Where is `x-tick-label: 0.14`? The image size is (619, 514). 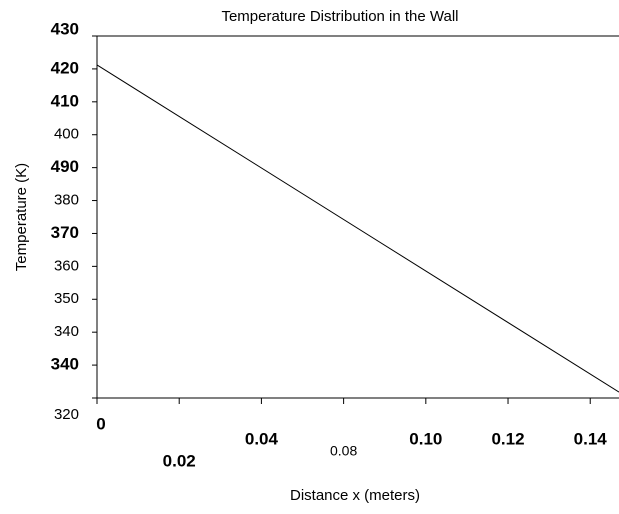 x-tick-label: 0.14 is located at coordinates (591, 438).